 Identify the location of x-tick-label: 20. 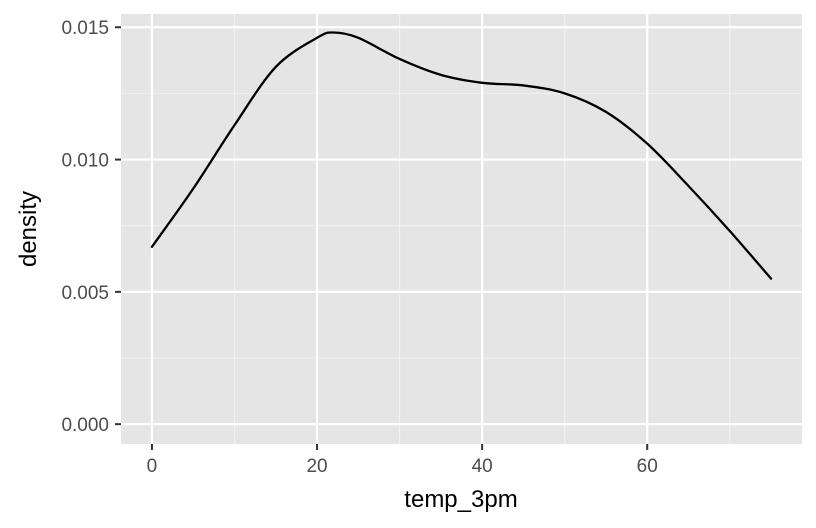
(316, 466).